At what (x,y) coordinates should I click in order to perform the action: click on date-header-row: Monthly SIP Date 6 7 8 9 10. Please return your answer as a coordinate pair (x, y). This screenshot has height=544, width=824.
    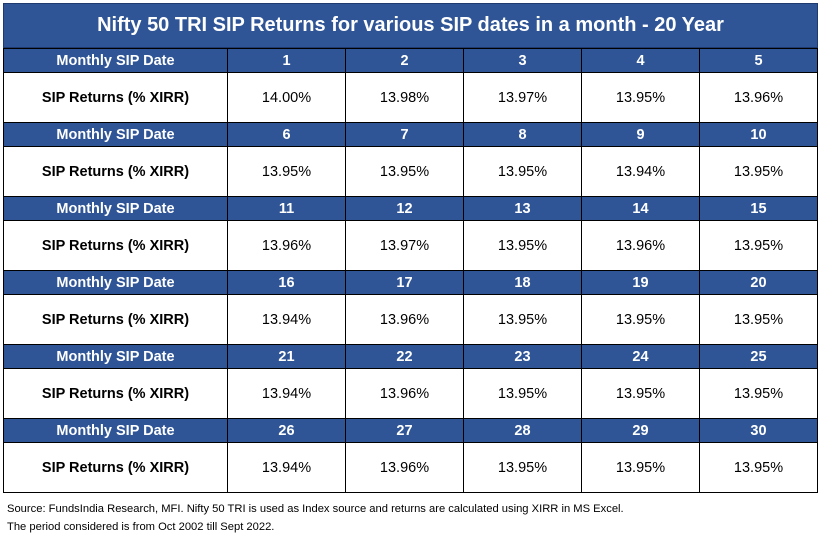
    Looking at the image, I should click on (410, 134).